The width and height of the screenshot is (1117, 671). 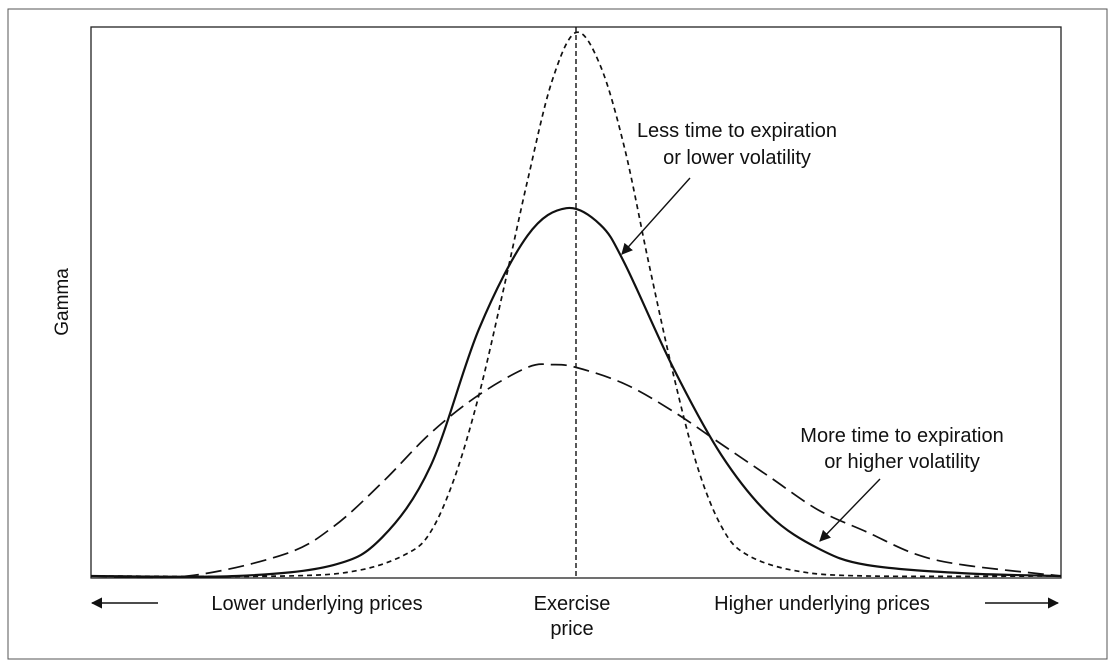 I want to click on annotation-less-time-line2: or lower volatility, so click(x=737, y=158).